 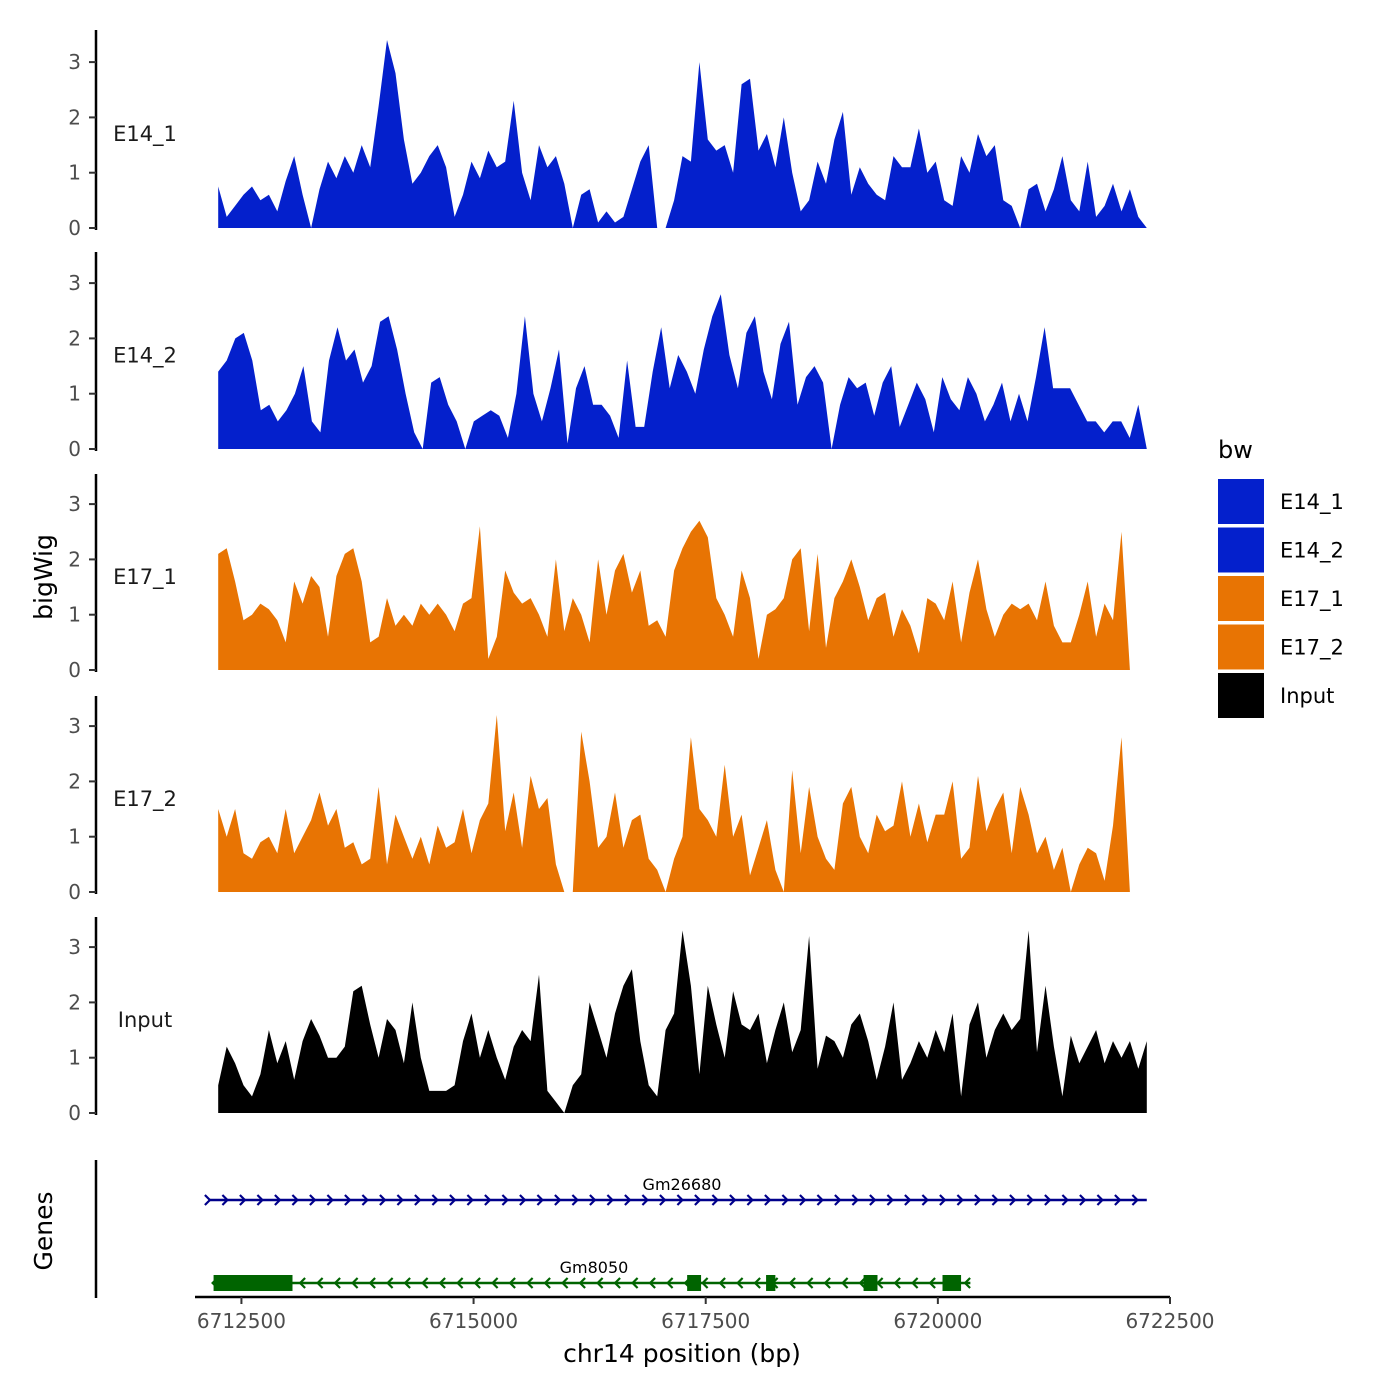 I want to click on gene-panel: Gm26680 Gm8050, so click(x=620, y=1229).